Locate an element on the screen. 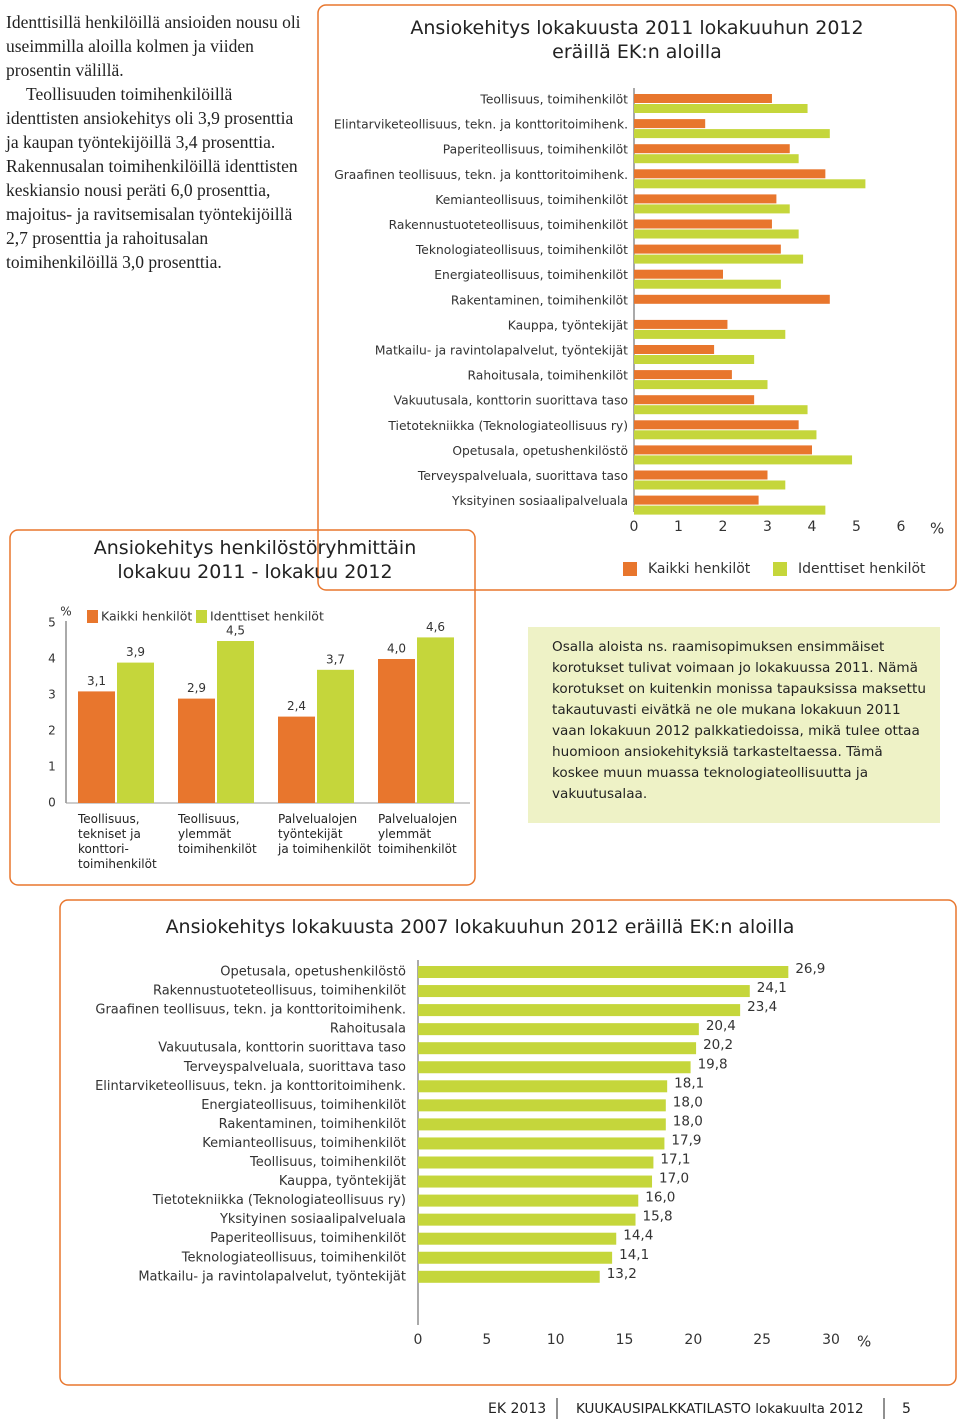 The image size is (960, 1421). y-tick-label: 1 is located at coordinates (52, 767).